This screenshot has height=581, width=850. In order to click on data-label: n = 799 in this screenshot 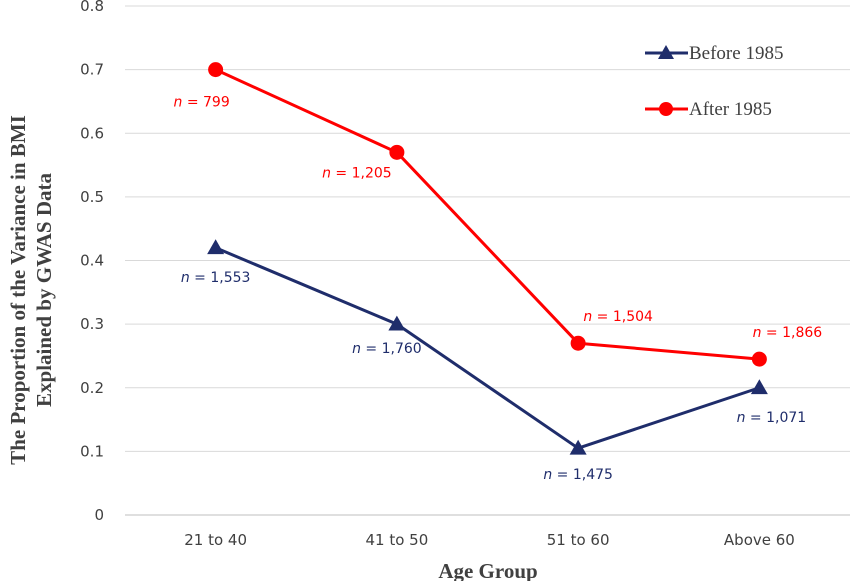, I will do `click(202, 103)`.